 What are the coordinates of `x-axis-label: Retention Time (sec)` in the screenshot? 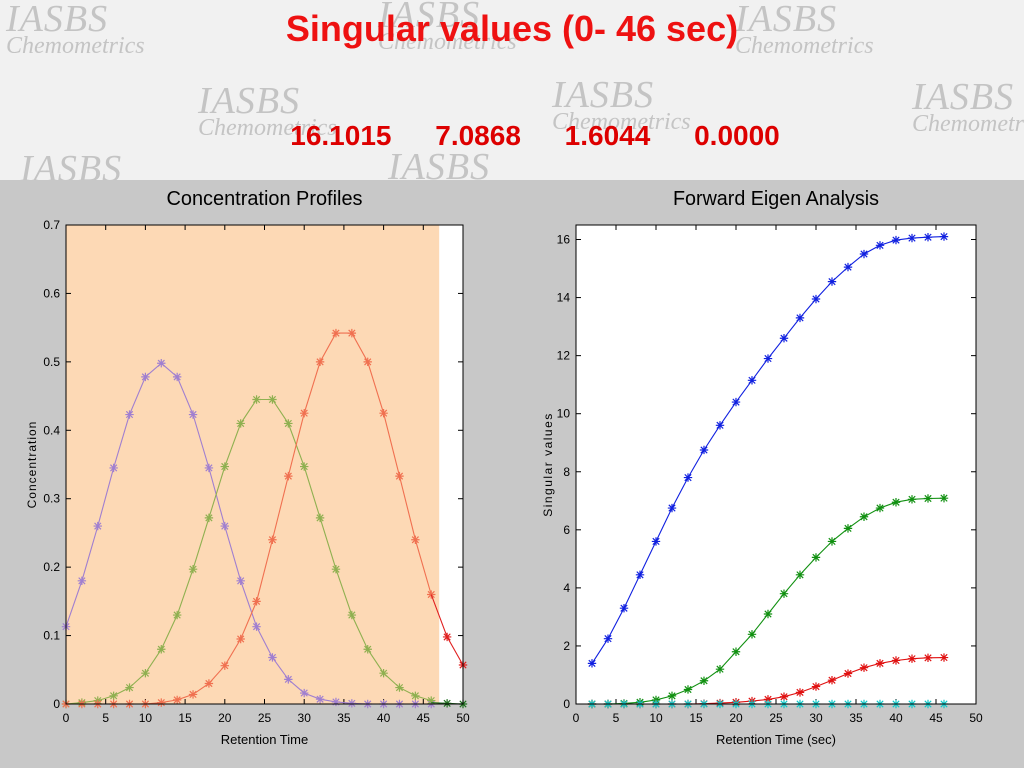 It's located at (776, 739).